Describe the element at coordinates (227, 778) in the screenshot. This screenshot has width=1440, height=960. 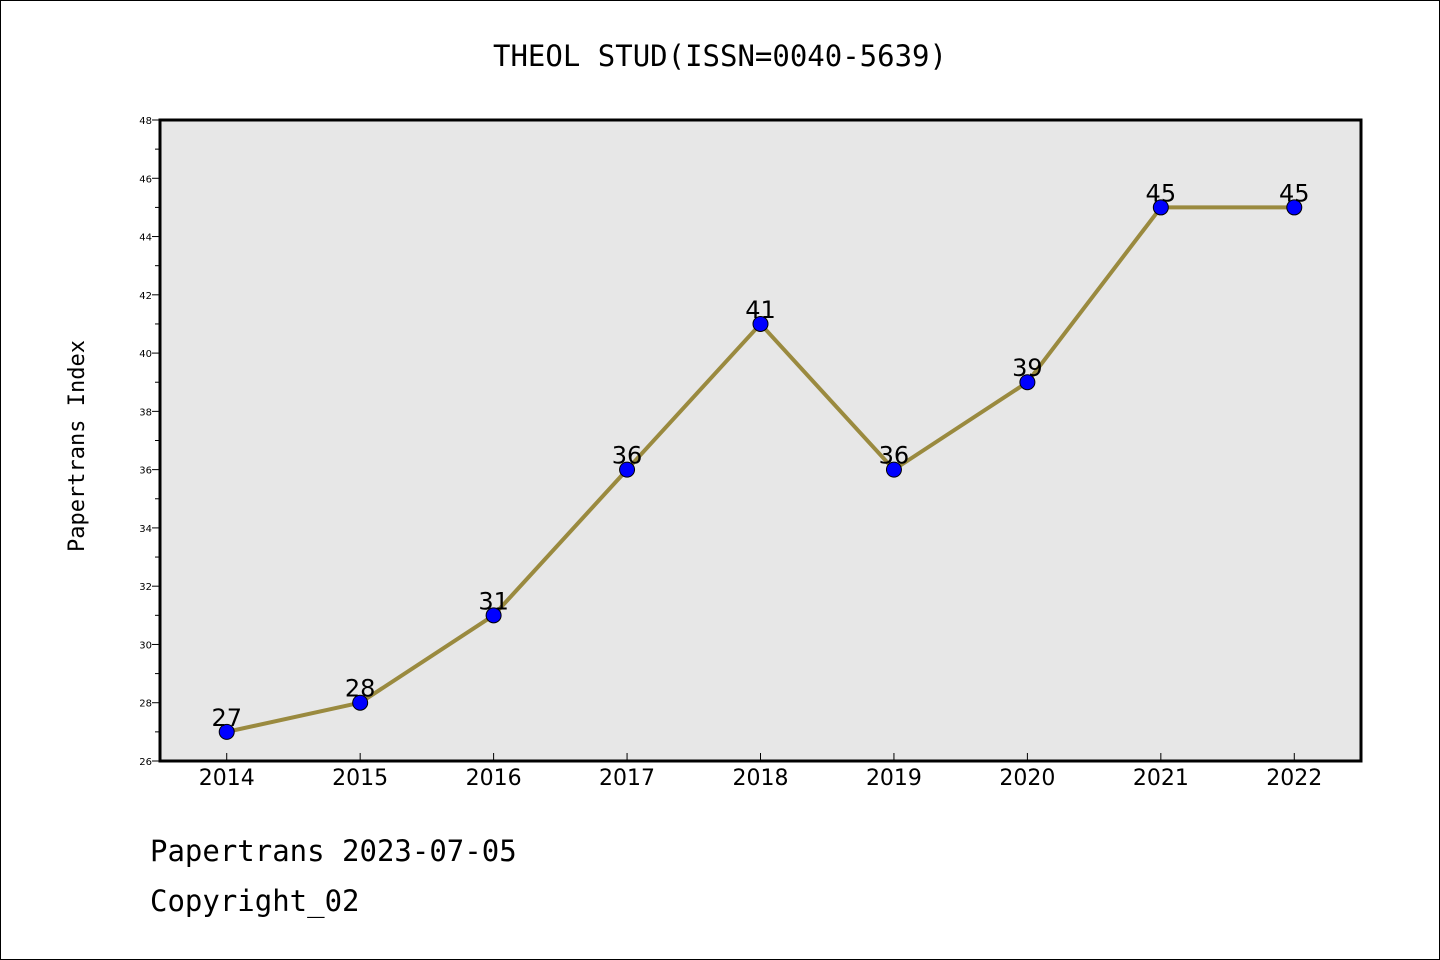
I see `x-tick-label: 2014` at that location.